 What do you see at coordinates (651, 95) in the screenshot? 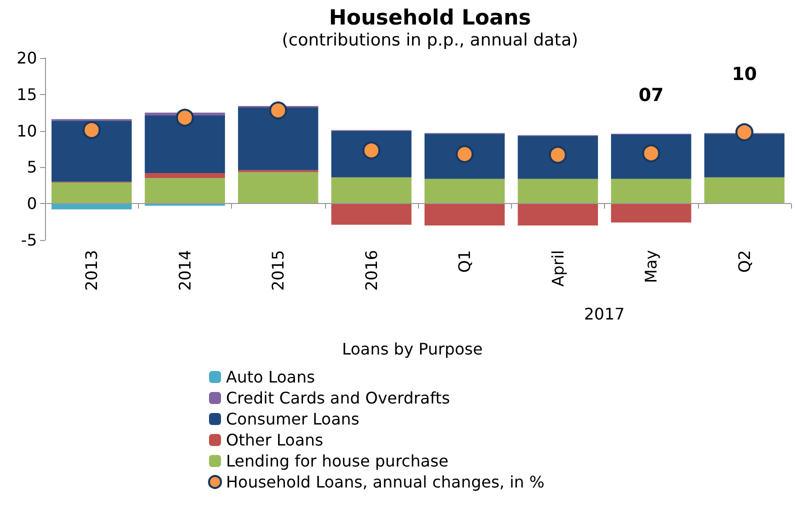
I see `data-label: 07` at bounding box center [651, 95].